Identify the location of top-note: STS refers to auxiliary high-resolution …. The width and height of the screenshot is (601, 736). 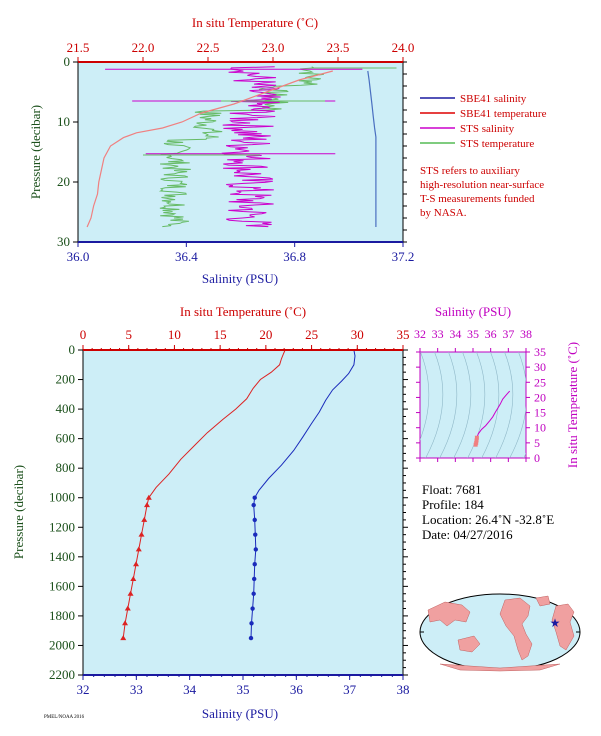
(482, 192).